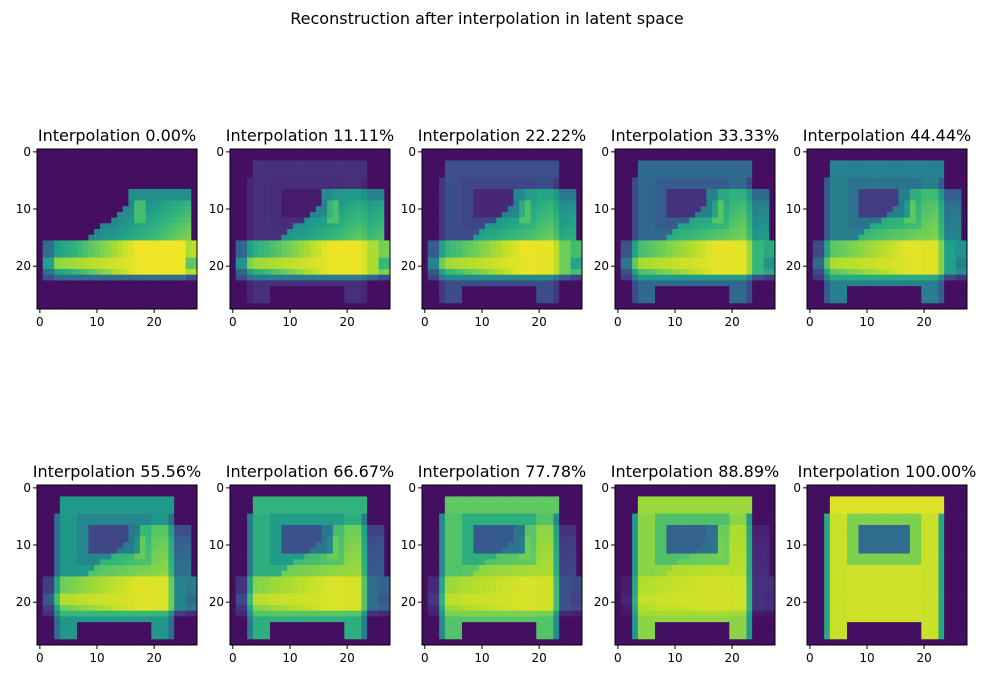 This screenshot has width=989, height=679. I want to click on y-tick-label: 20, so click(23, 266).